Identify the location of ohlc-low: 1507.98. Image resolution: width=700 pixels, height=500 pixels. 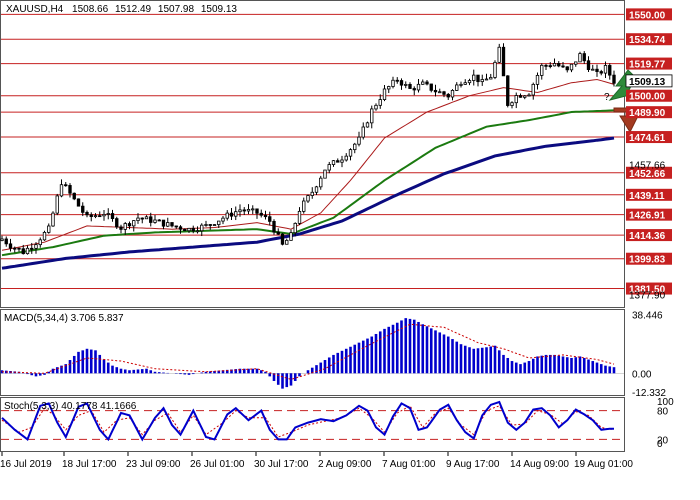
(176, 9).